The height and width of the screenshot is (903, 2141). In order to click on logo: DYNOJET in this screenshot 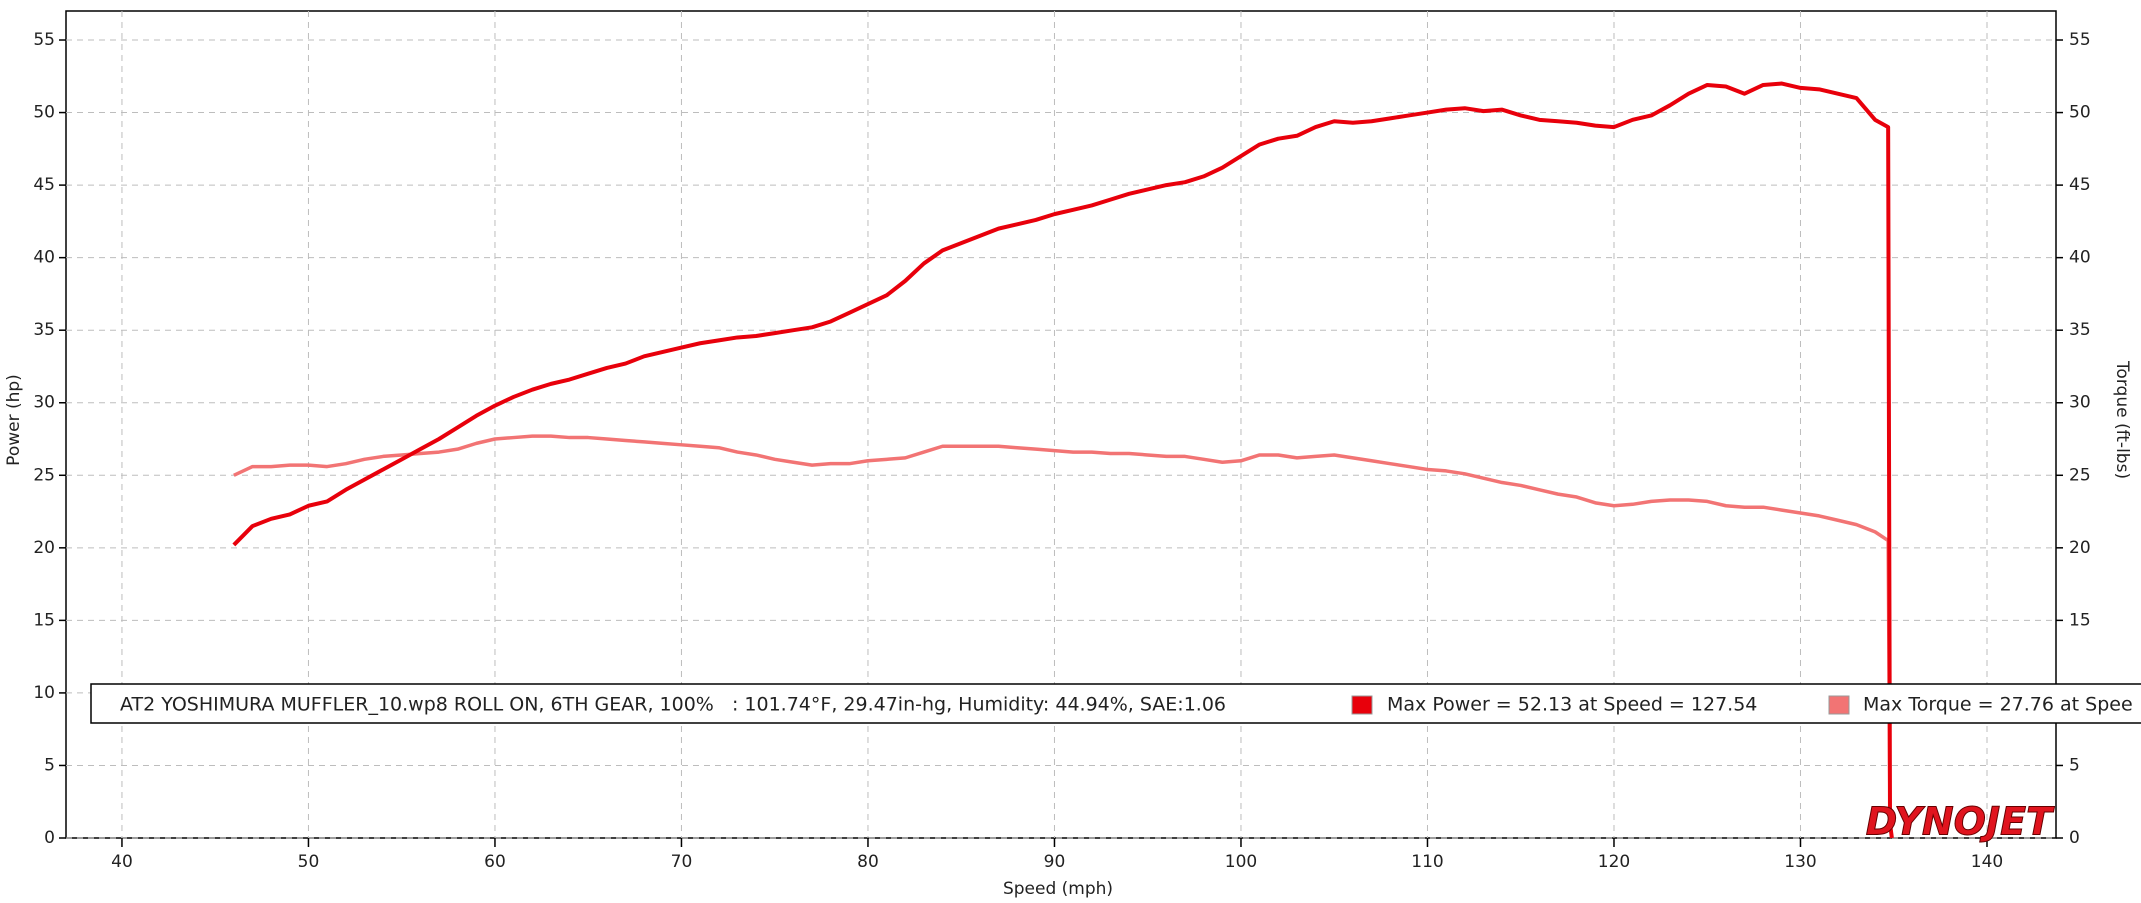, I will do `click(1960, 822)`.